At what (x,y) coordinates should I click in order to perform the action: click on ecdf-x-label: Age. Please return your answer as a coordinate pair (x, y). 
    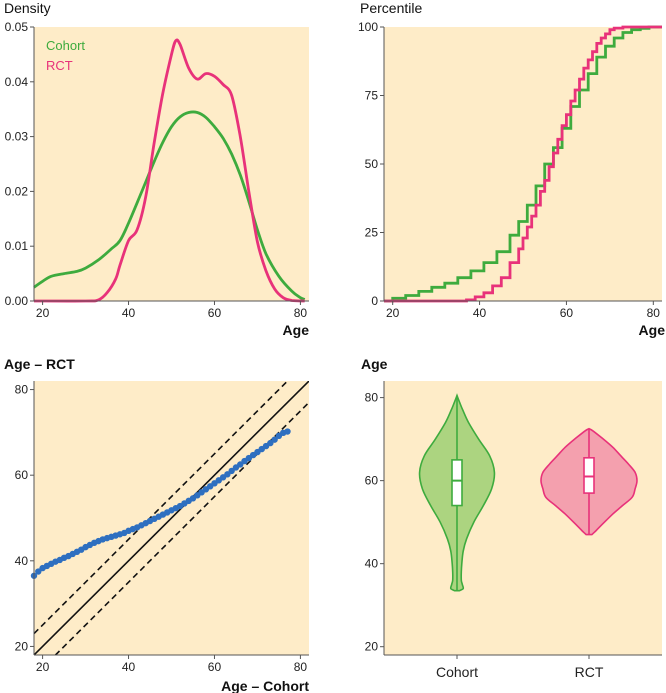
    Looking at the image, I should click on (652, 330).